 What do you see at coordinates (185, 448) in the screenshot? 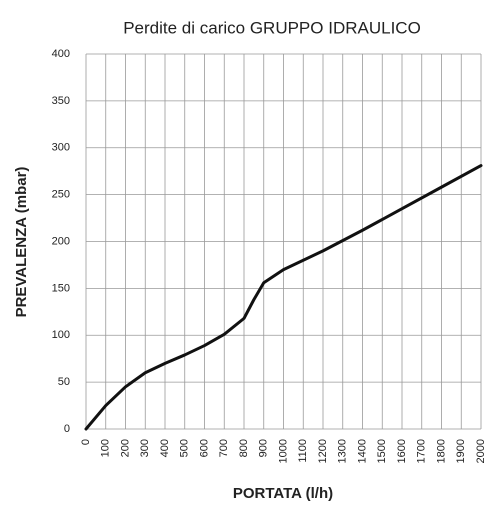
I see `x-tick-label: 500` at bounding box center [185, 448].